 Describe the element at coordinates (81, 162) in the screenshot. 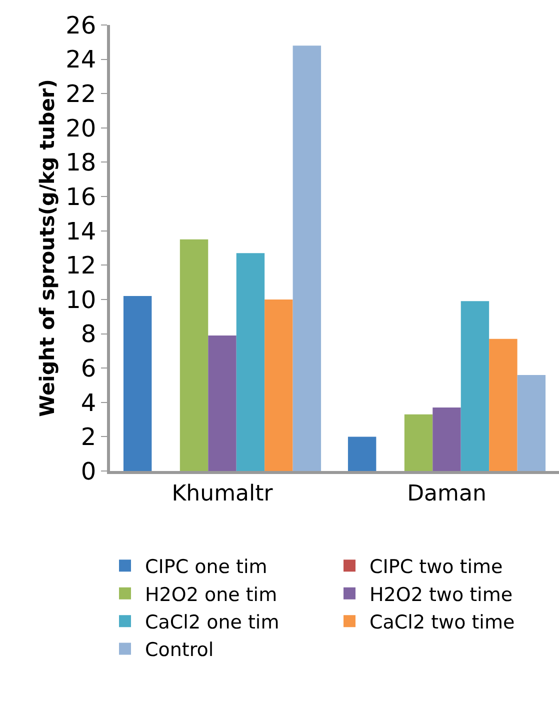

I see `y-tick-label: 18` at that location.